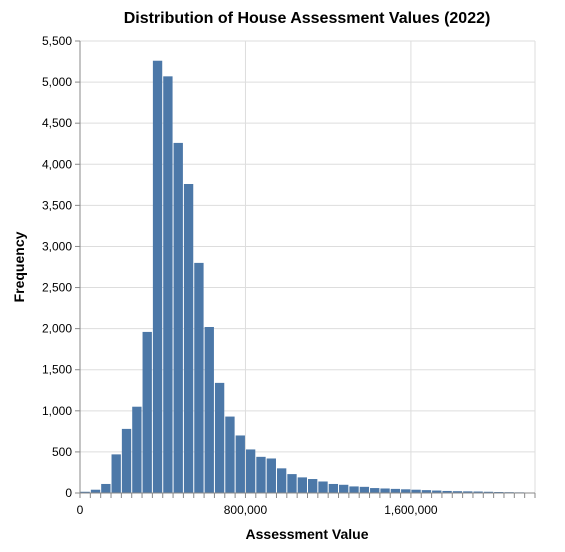 The height and width of the screenshot is (552, 565). Describe the element at coordinates (19, 266) in the screenshot. I see `y-axis-title: Frequency` at that location.